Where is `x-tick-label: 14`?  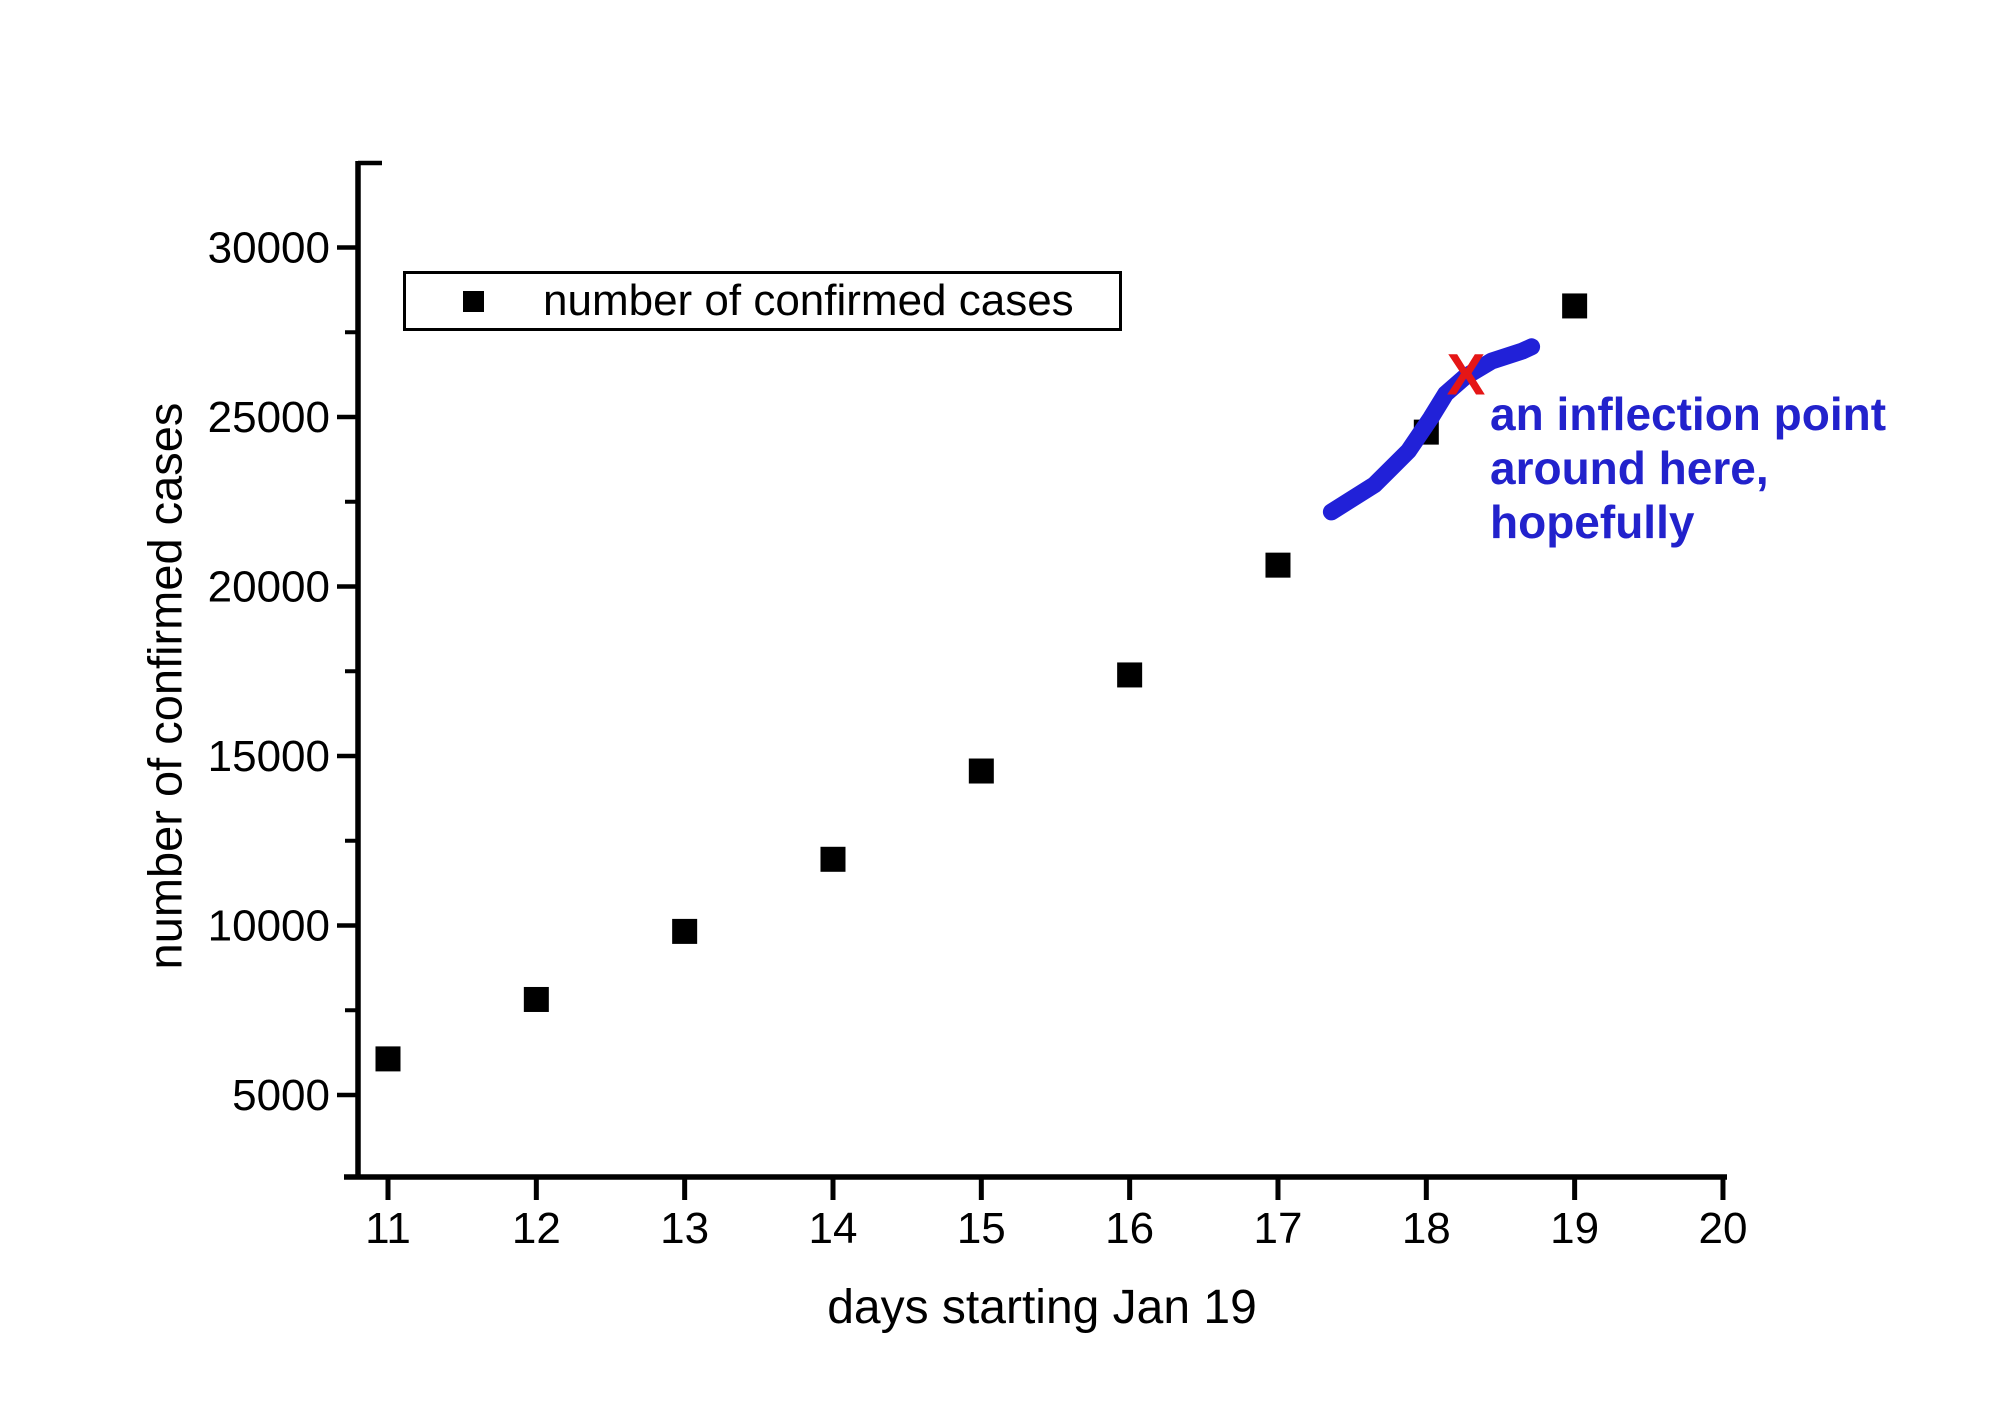
x-tick-label: 14 is located at coordinates (833, 1228).